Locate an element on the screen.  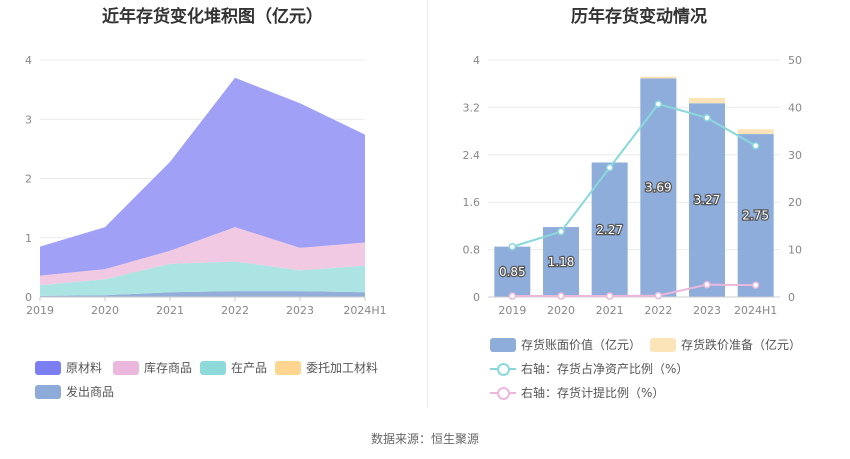
right-y-tick: 2.4 is located at coordinates (472, 155).